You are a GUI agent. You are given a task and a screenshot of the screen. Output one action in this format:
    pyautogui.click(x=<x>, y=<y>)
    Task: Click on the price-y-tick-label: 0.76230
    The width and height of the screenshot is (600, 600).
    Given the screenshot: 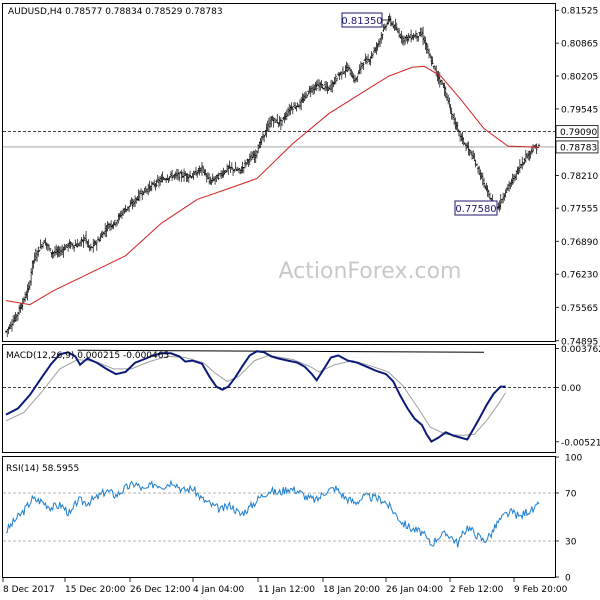 What is the action you would take?
    pyautogui.click(x=579, y=276)
    